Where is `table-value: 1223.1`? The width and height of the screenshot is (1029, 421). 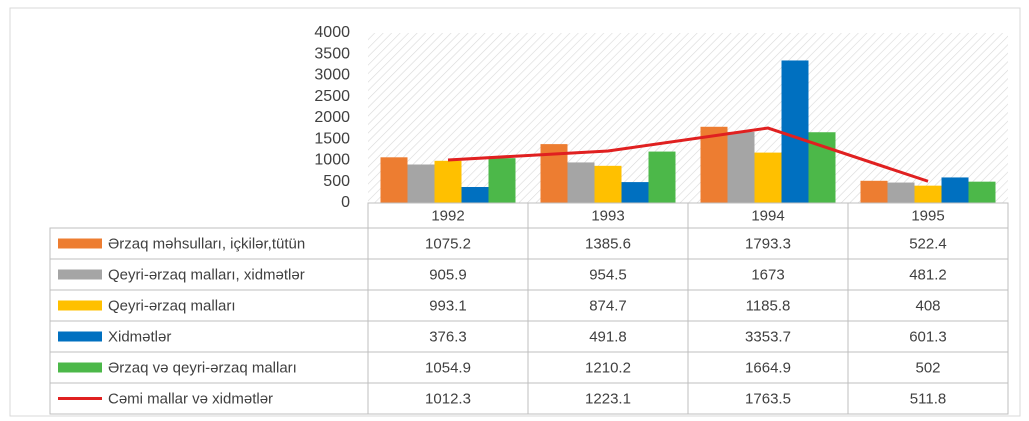 table-value: 1223.1 is located at coordinates (608, 398).